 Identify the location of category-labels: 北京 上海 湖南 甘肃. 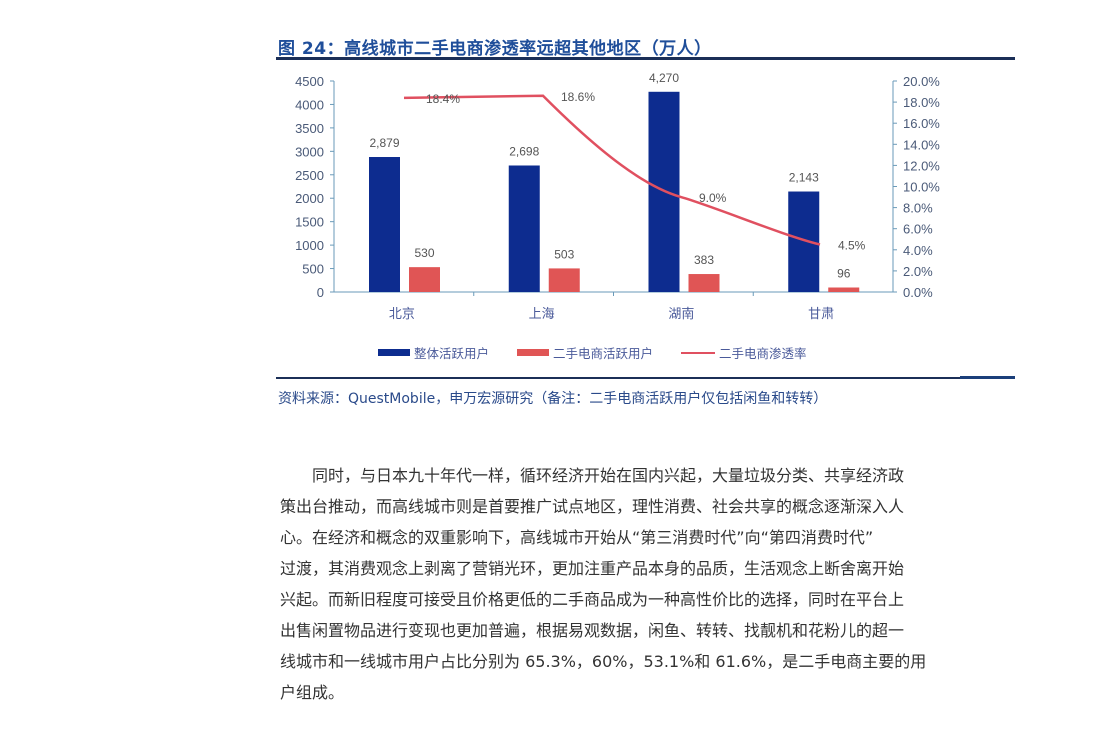
(611, 314).